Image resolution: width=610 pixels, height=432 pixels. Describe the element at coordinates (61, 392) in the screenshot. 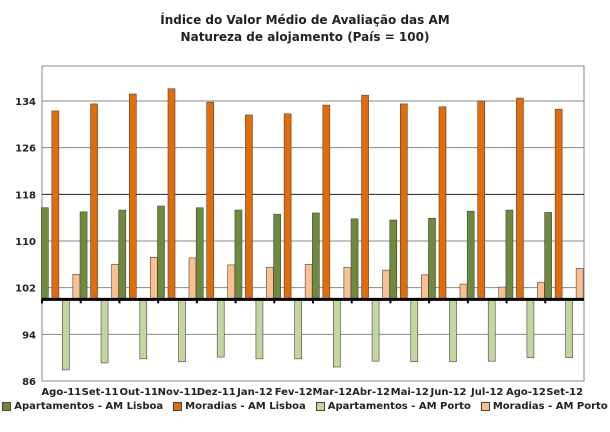

I see `x-tick-label: Ago-11` at that location.